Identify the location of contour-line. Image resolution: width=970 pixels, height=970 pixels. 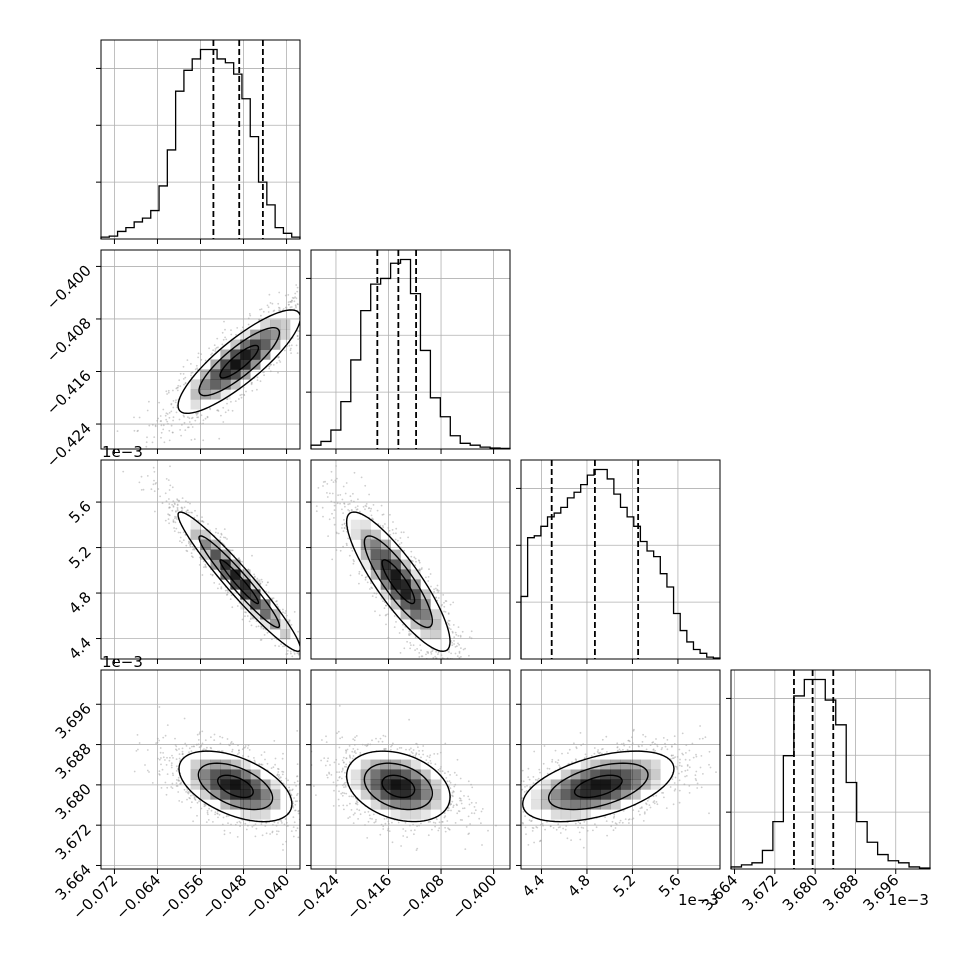
(235, 786).